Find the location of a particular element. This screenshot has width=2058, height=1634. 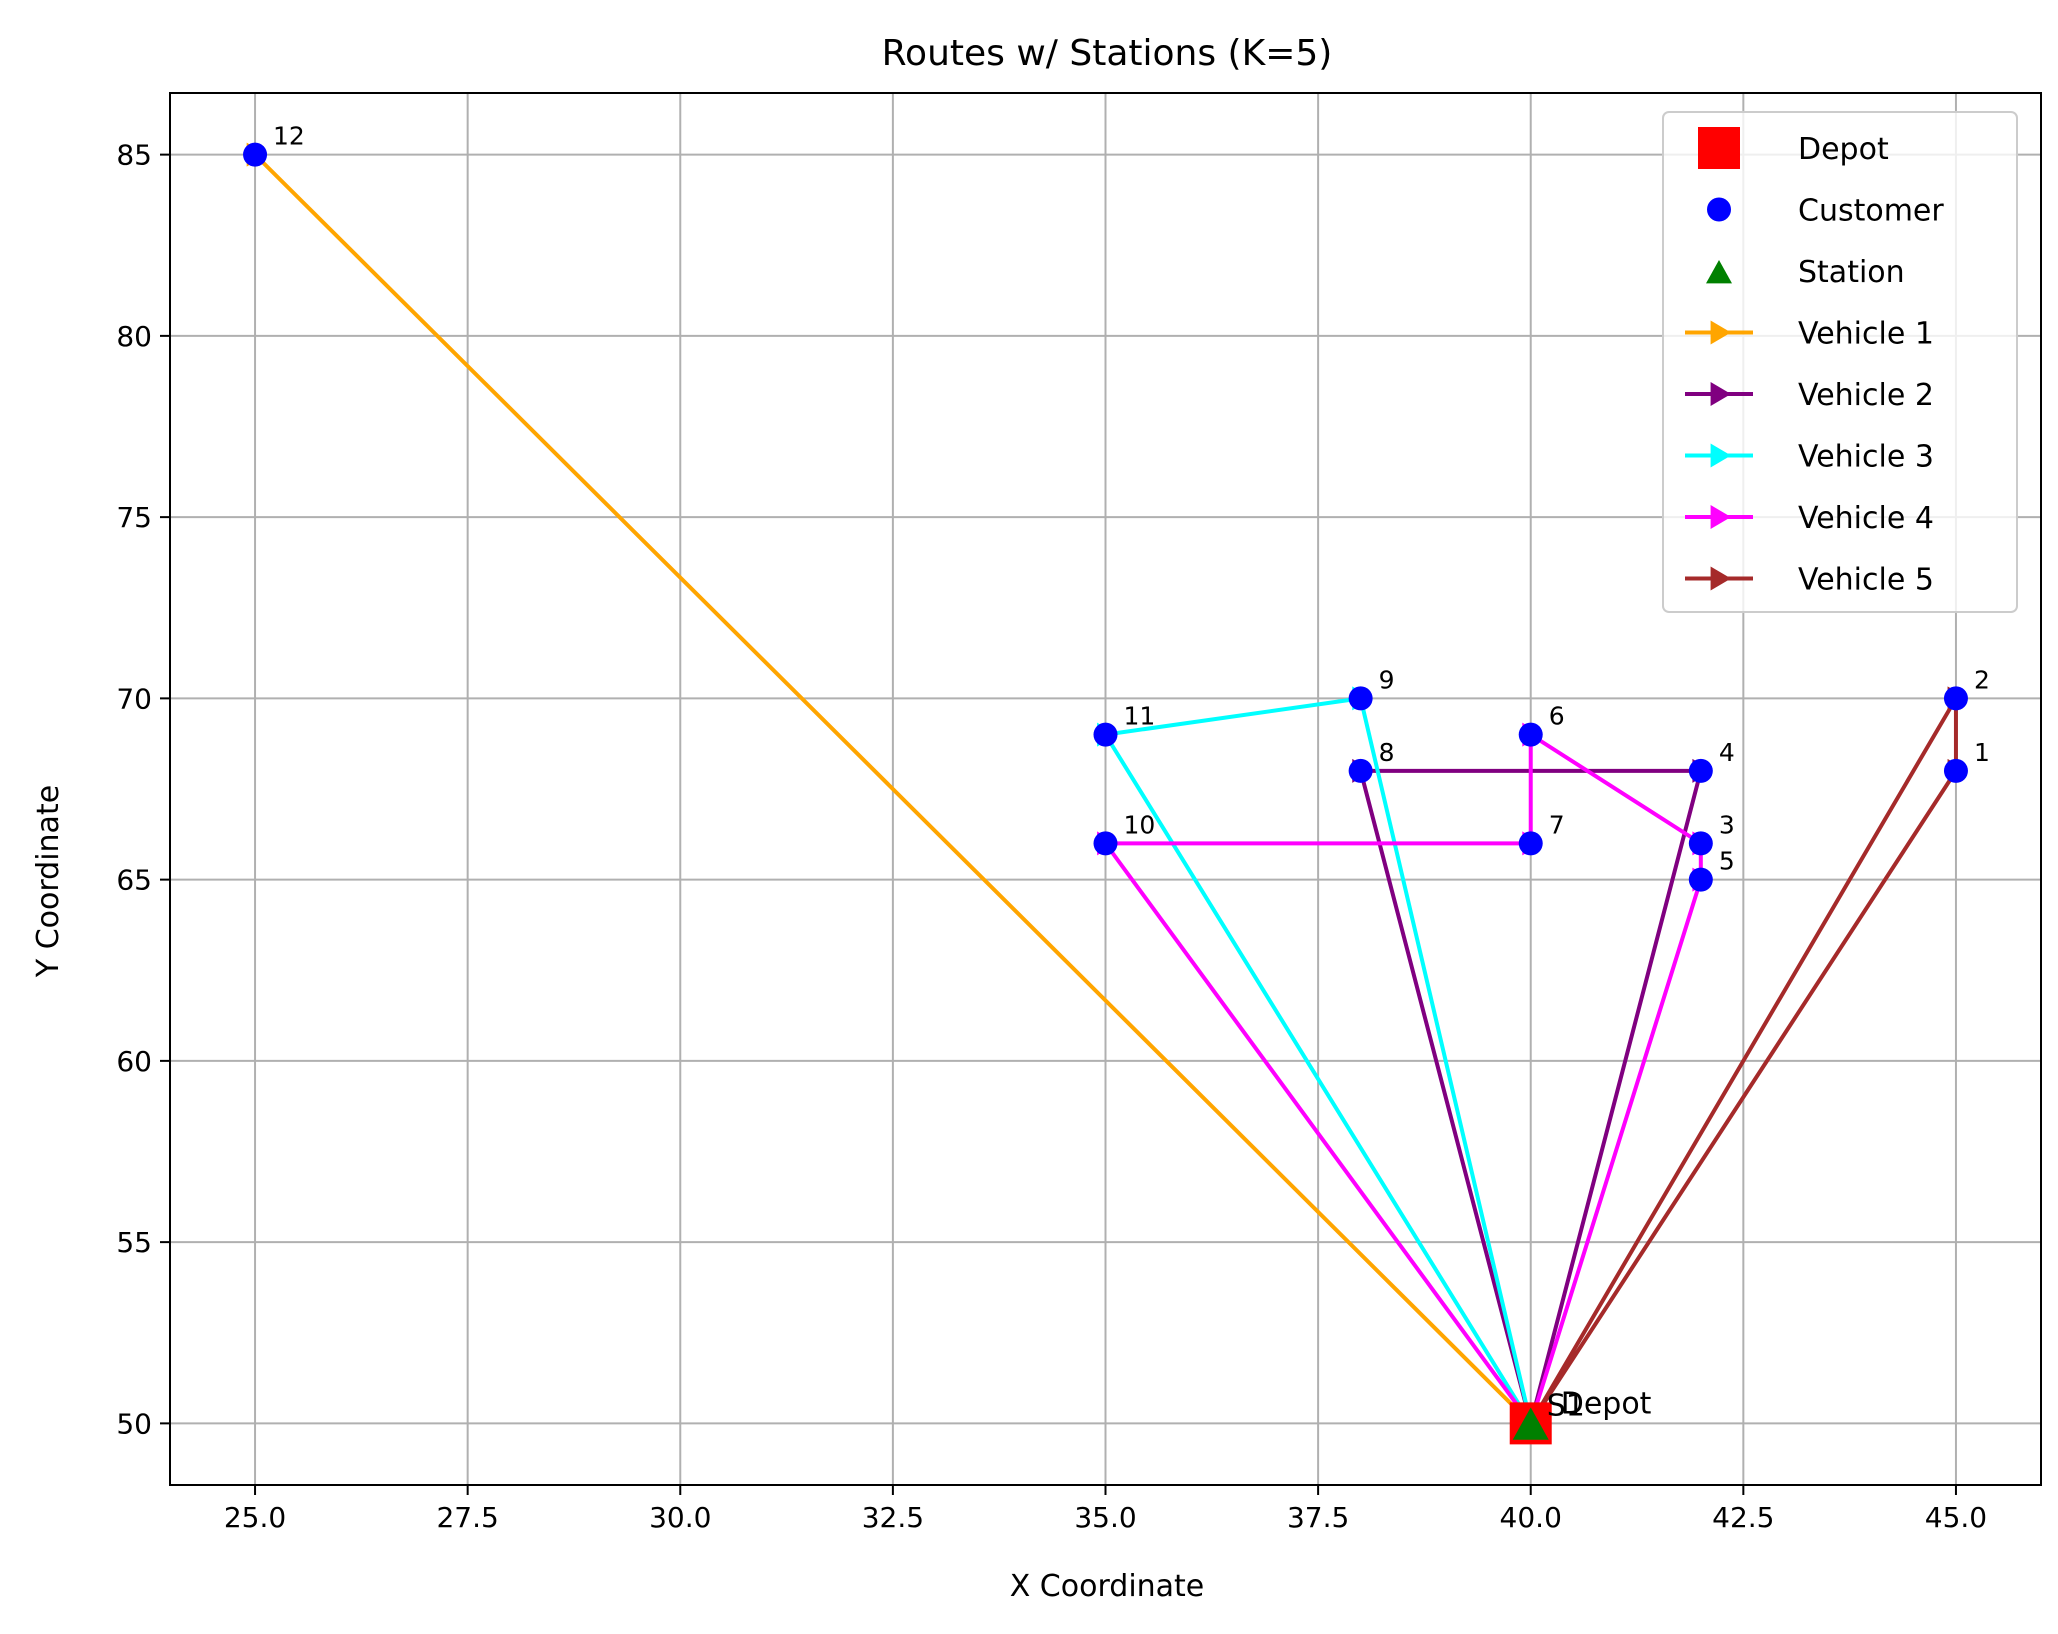

customer-label: 5 is located at coordinates (1727, 861).